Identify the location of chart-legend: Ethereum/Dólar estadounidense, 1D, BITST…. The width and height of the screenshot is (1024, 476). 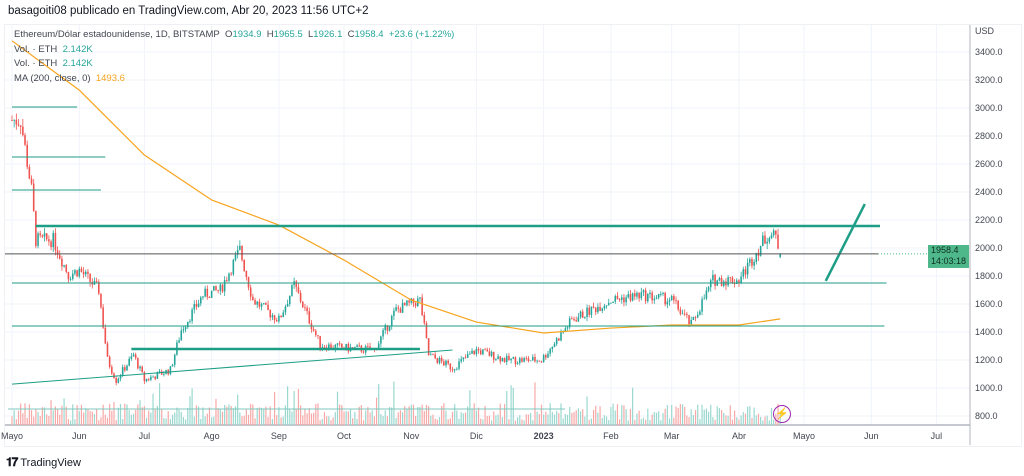
(234, 57).